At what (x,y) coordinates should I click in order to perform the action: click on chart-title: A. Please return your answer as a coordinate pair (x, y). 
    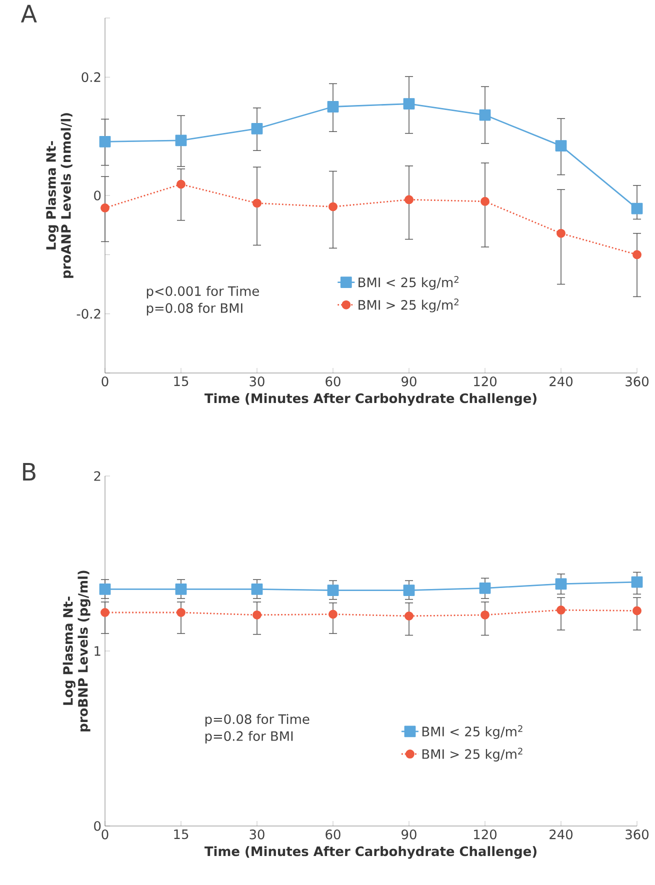
    Looking at the image, I should click on (28, 13).